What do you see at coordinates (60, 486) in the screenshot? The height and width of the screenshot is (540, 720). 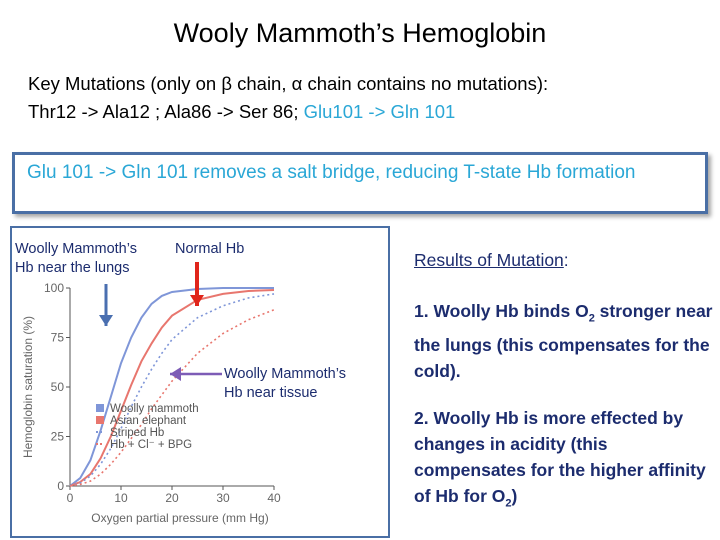 I see `y-tick-label-0: 0` at bounding box center [60, 486].